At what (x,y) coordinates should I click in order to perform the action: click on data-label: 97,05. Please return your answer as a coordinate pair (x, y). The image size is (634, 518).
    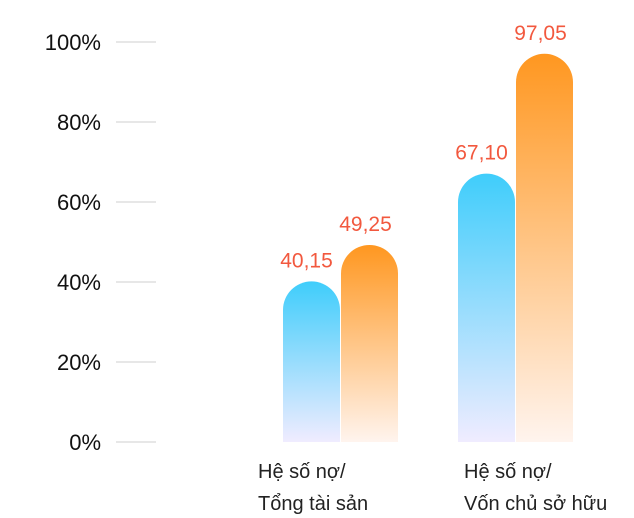
    Looking at the image, I should click on (540, 33).